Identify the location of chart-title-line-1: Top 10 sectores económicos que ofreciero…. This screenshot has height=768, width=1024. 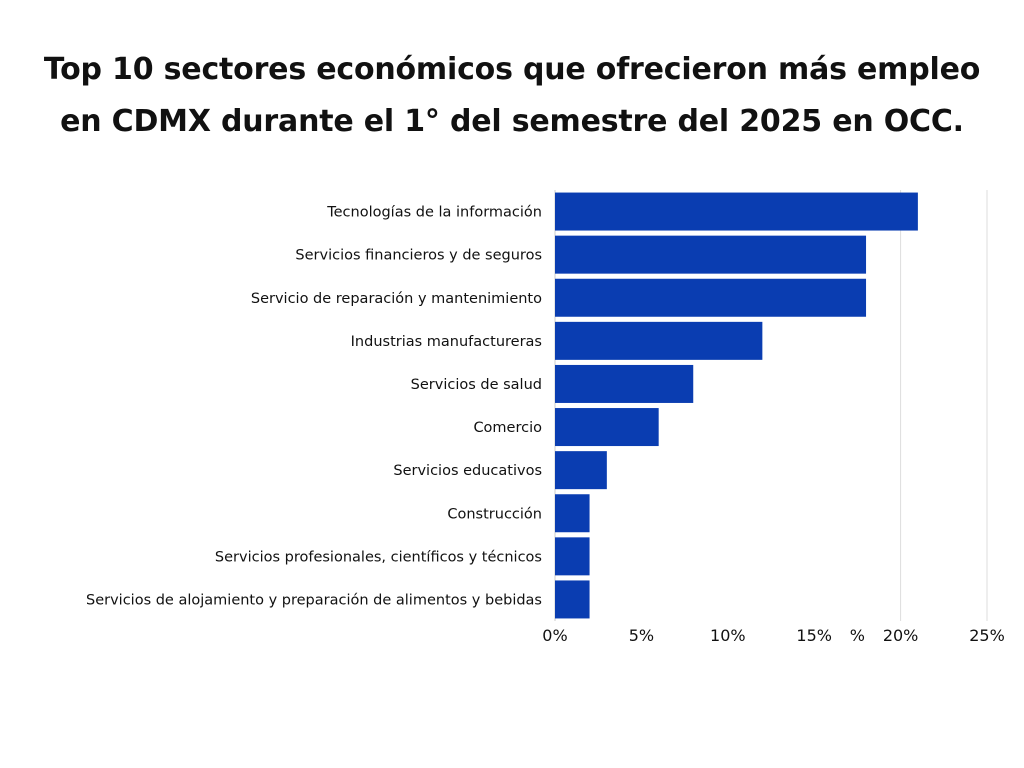
(512, 69).